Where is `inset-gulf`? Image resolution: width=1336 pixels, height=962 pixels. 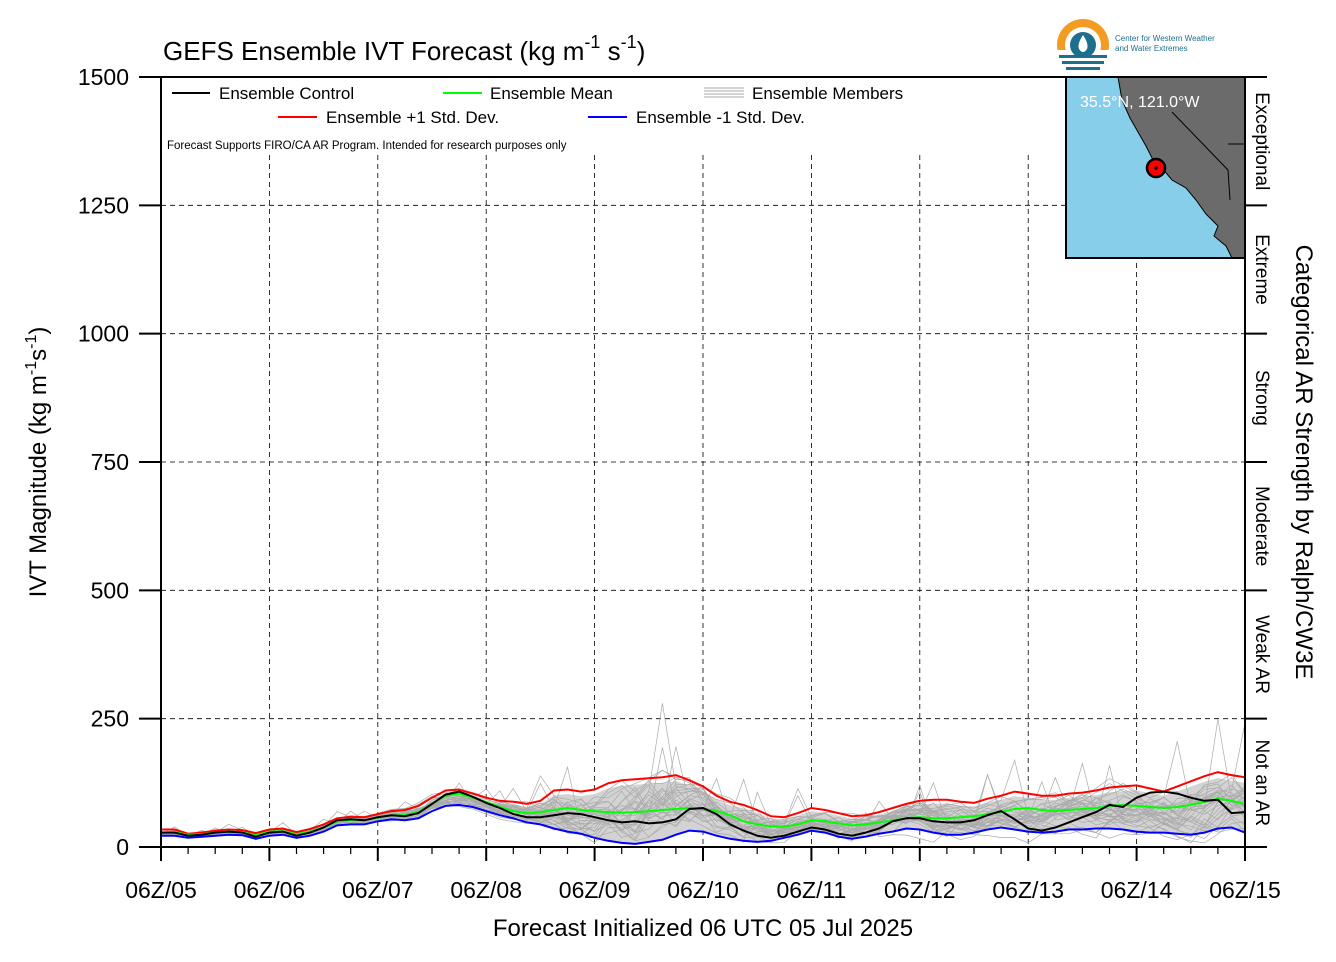 inset-gulf is located at coordinates (1208, 231).